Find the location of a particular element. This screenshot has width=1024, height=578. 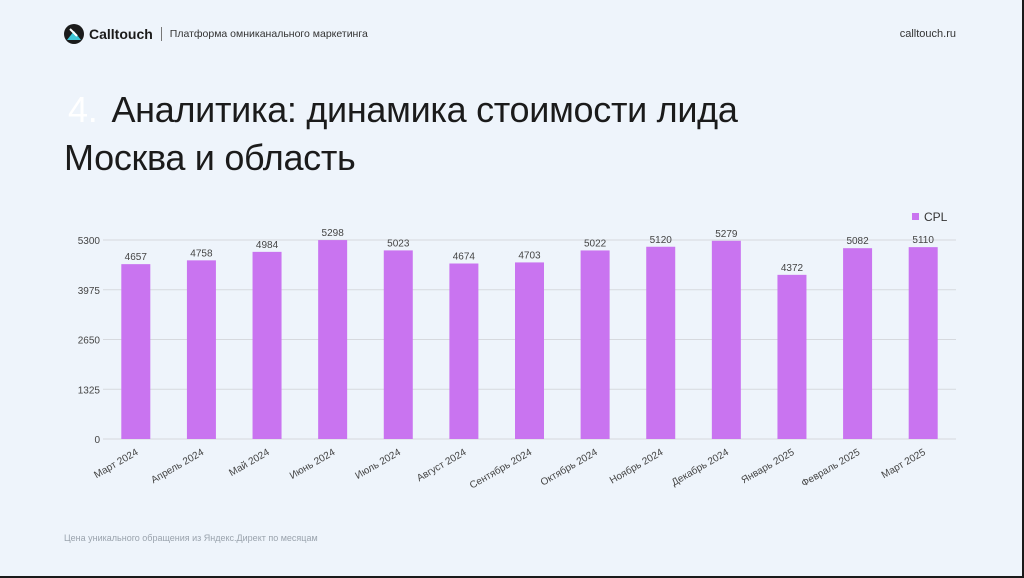

site-link: calltouch.ru is located at coordinates (927, 34).